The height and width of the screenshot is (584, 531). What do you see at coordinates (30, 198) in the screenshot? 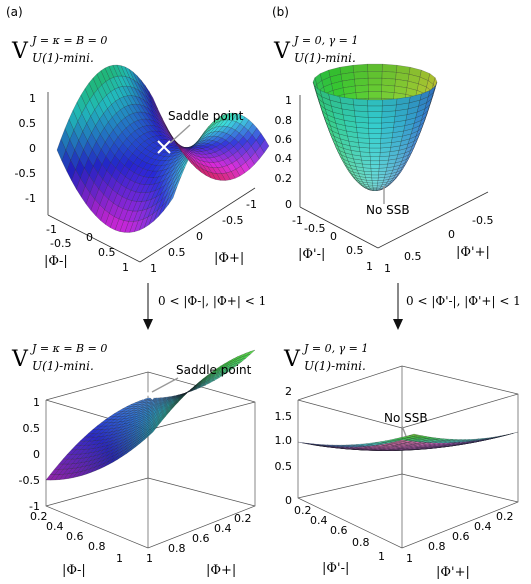
I see `z-tick: -1` at bounding box center [30, 198].